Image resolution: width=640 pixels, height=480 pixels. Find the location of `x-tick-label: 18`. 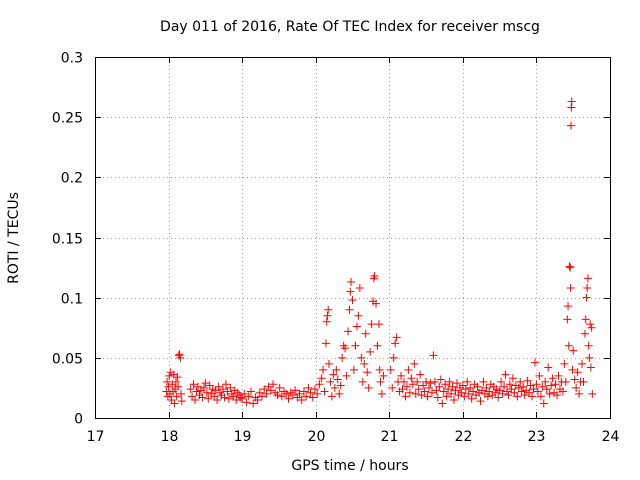

x-tick-label: 18 is located at coordinates (170, 437).